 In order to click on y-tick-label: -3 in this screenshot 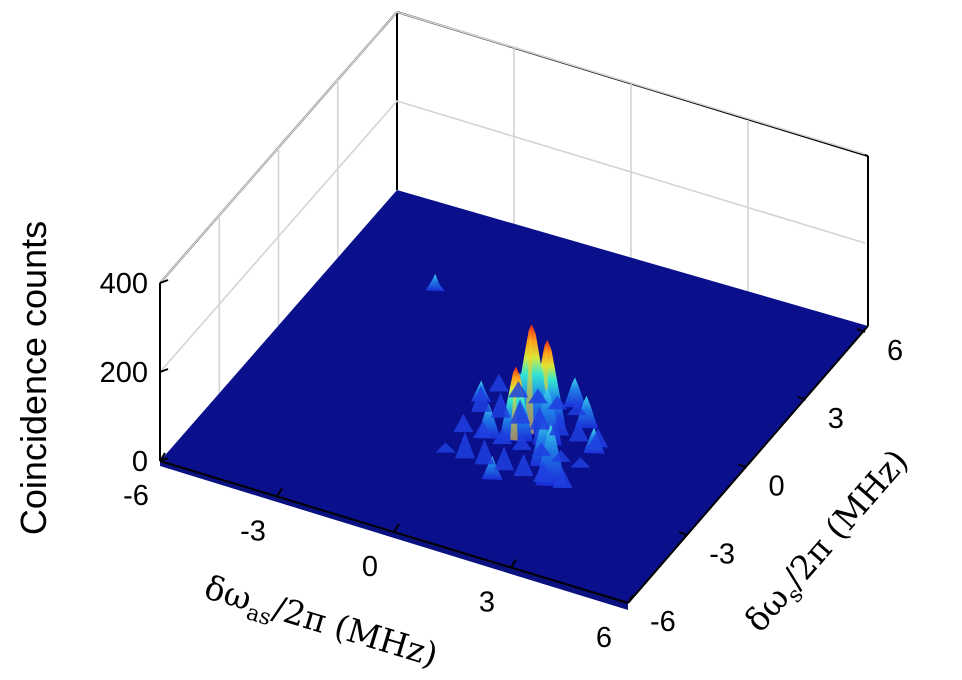, I will do `click(722, 554)`.